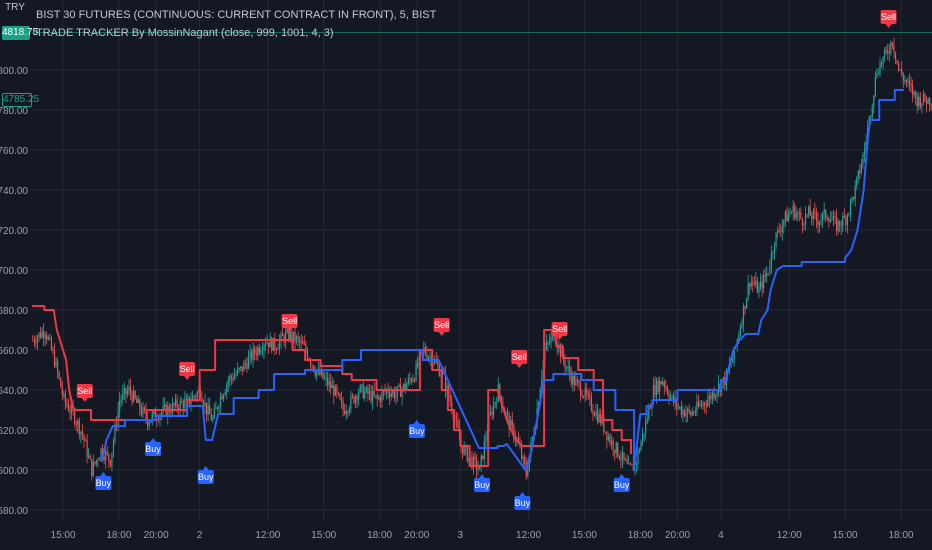 This screenshot has height=550, width=932. I want to click on x-tick-label: 15:00, so click(323, 535).